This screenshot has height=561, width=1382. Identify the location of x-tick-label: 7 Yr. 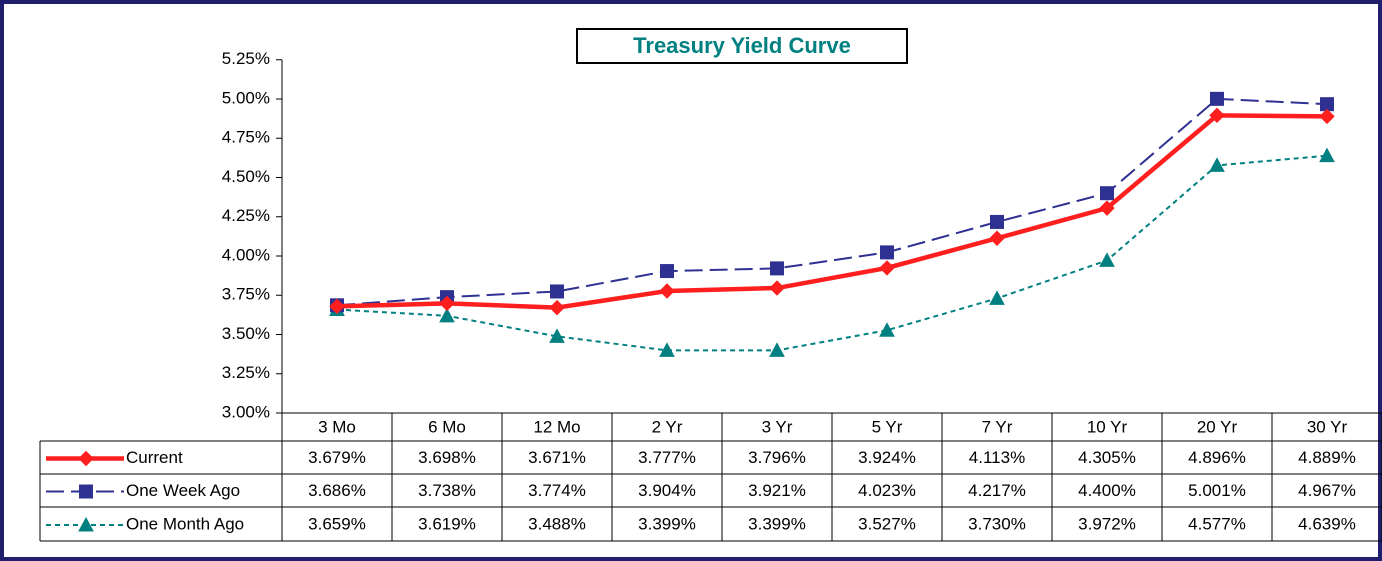
(997, 426).